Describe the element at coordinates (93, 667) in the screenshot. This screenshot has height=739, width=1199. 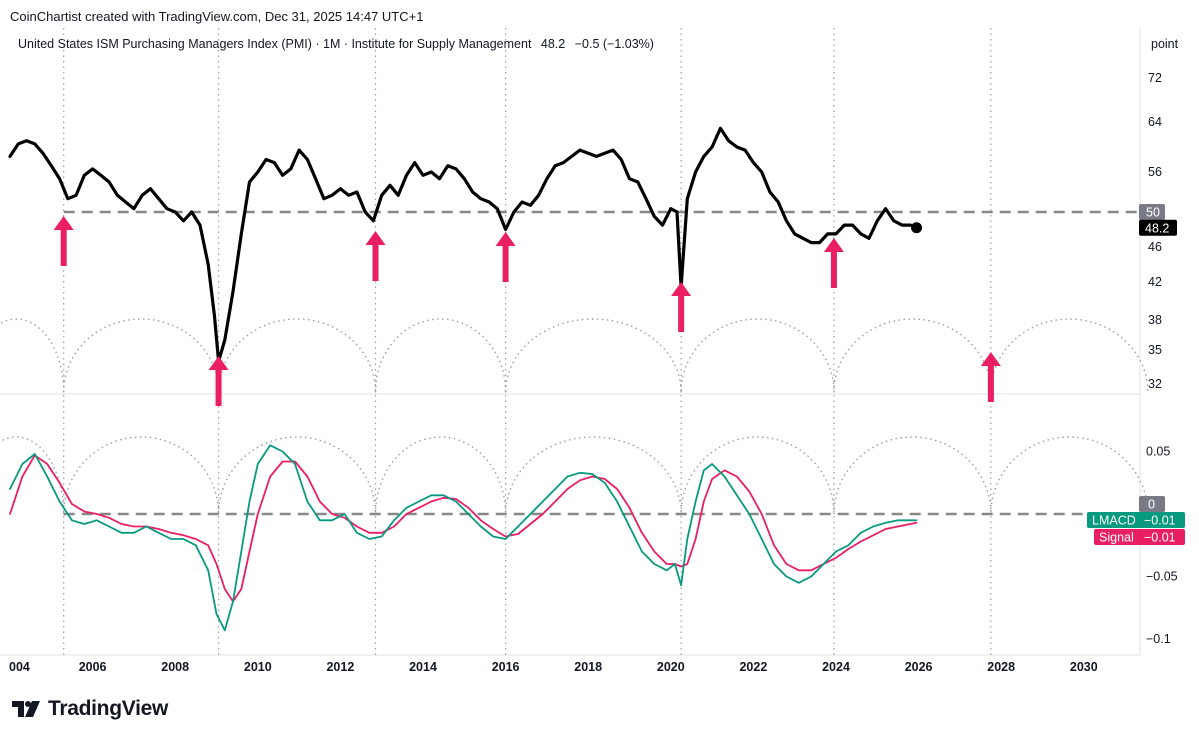
I see `x-tick-label: 2006` at that location.